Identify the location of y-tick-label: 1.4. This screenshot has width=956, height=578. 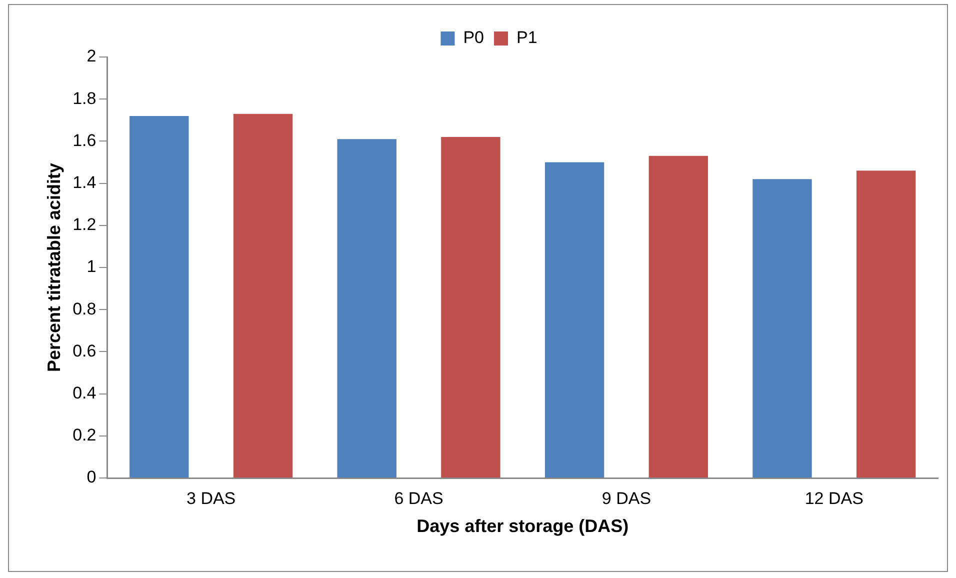
(84, 182).